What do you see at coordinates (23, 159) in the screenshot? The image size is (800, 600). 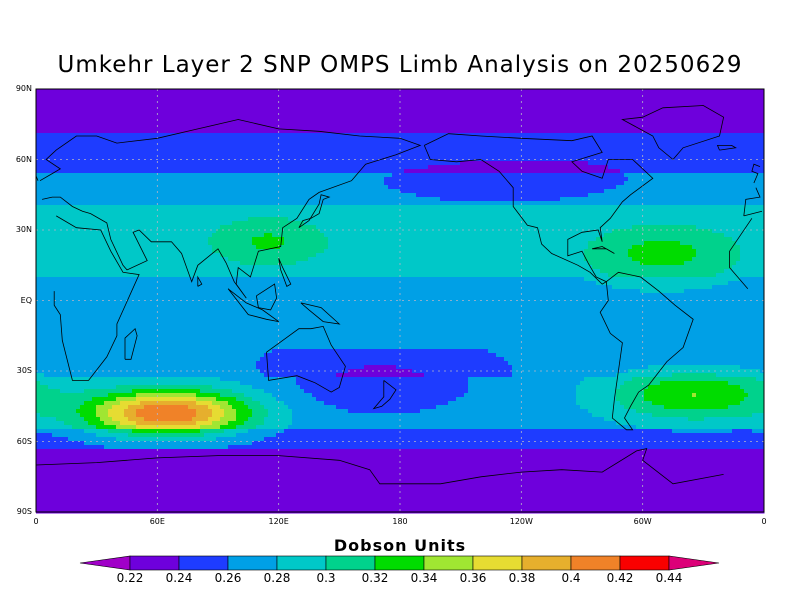 I see `lat-label: 60N` at bounding box center [23, 159].